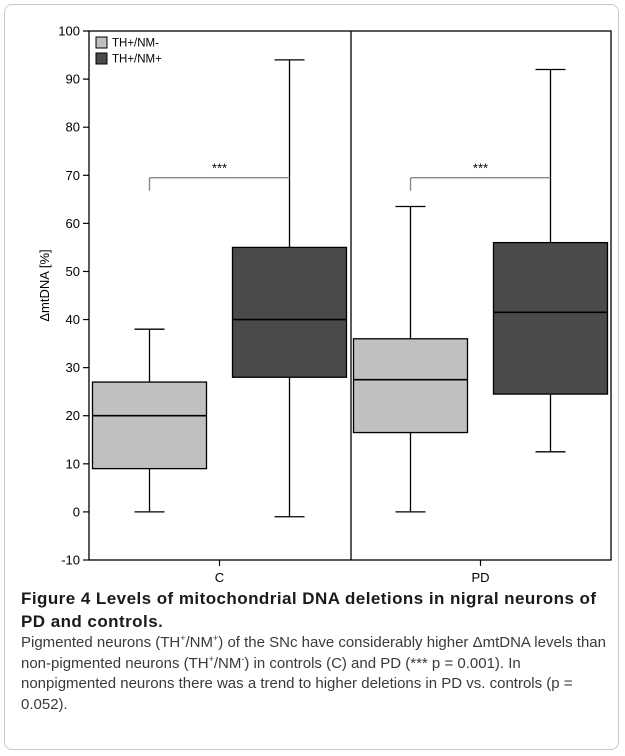 The image size is (625, 756). What do you see at coordinates (73, 415) in the screenshot?
I see `y-tick-label: 20` at bounding box center [73, 415].